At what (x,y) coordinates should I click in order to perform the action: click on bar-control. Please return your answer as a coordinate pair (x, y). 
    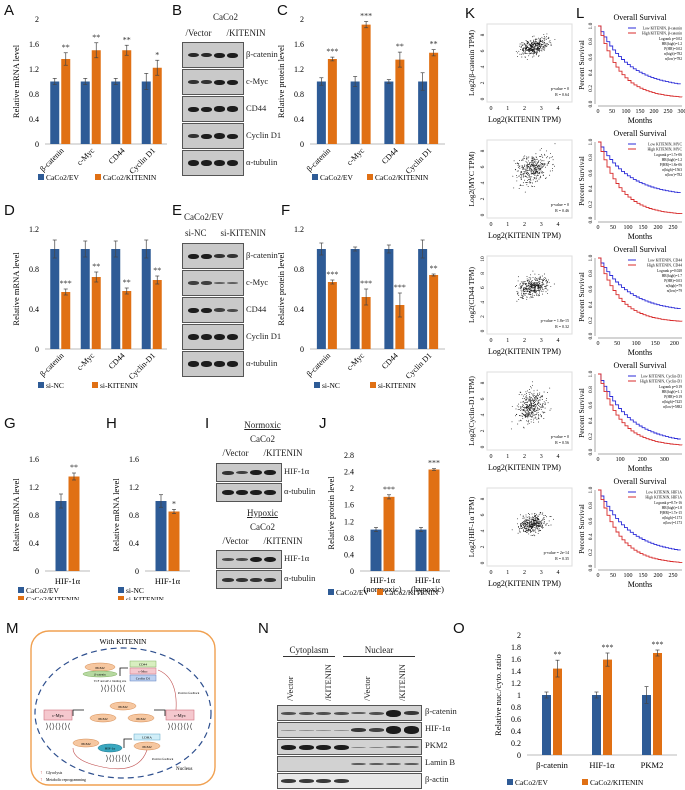
    Looking at the image, I should click on (355, 112).